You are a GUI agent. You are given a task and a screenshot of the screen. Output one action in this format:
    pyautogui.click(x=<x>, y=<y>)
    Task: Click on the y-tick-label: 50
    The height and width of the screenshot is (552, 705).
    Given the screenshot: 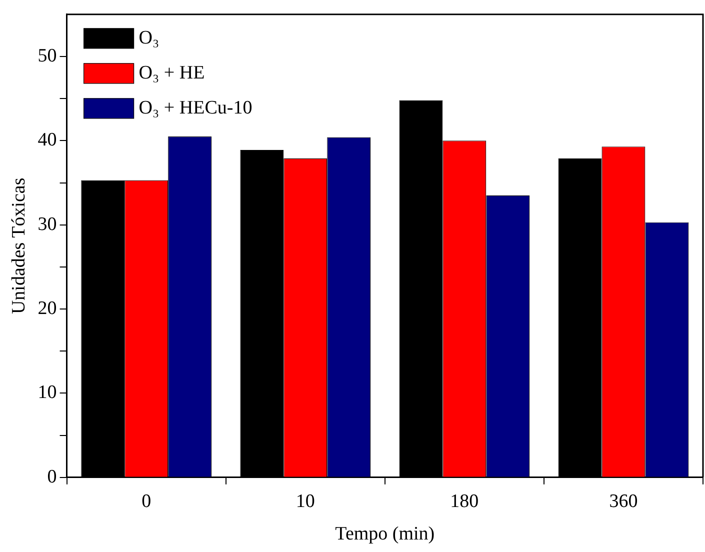 What is the action you would take?
    pyautogui.click(x=47, y=55)
    